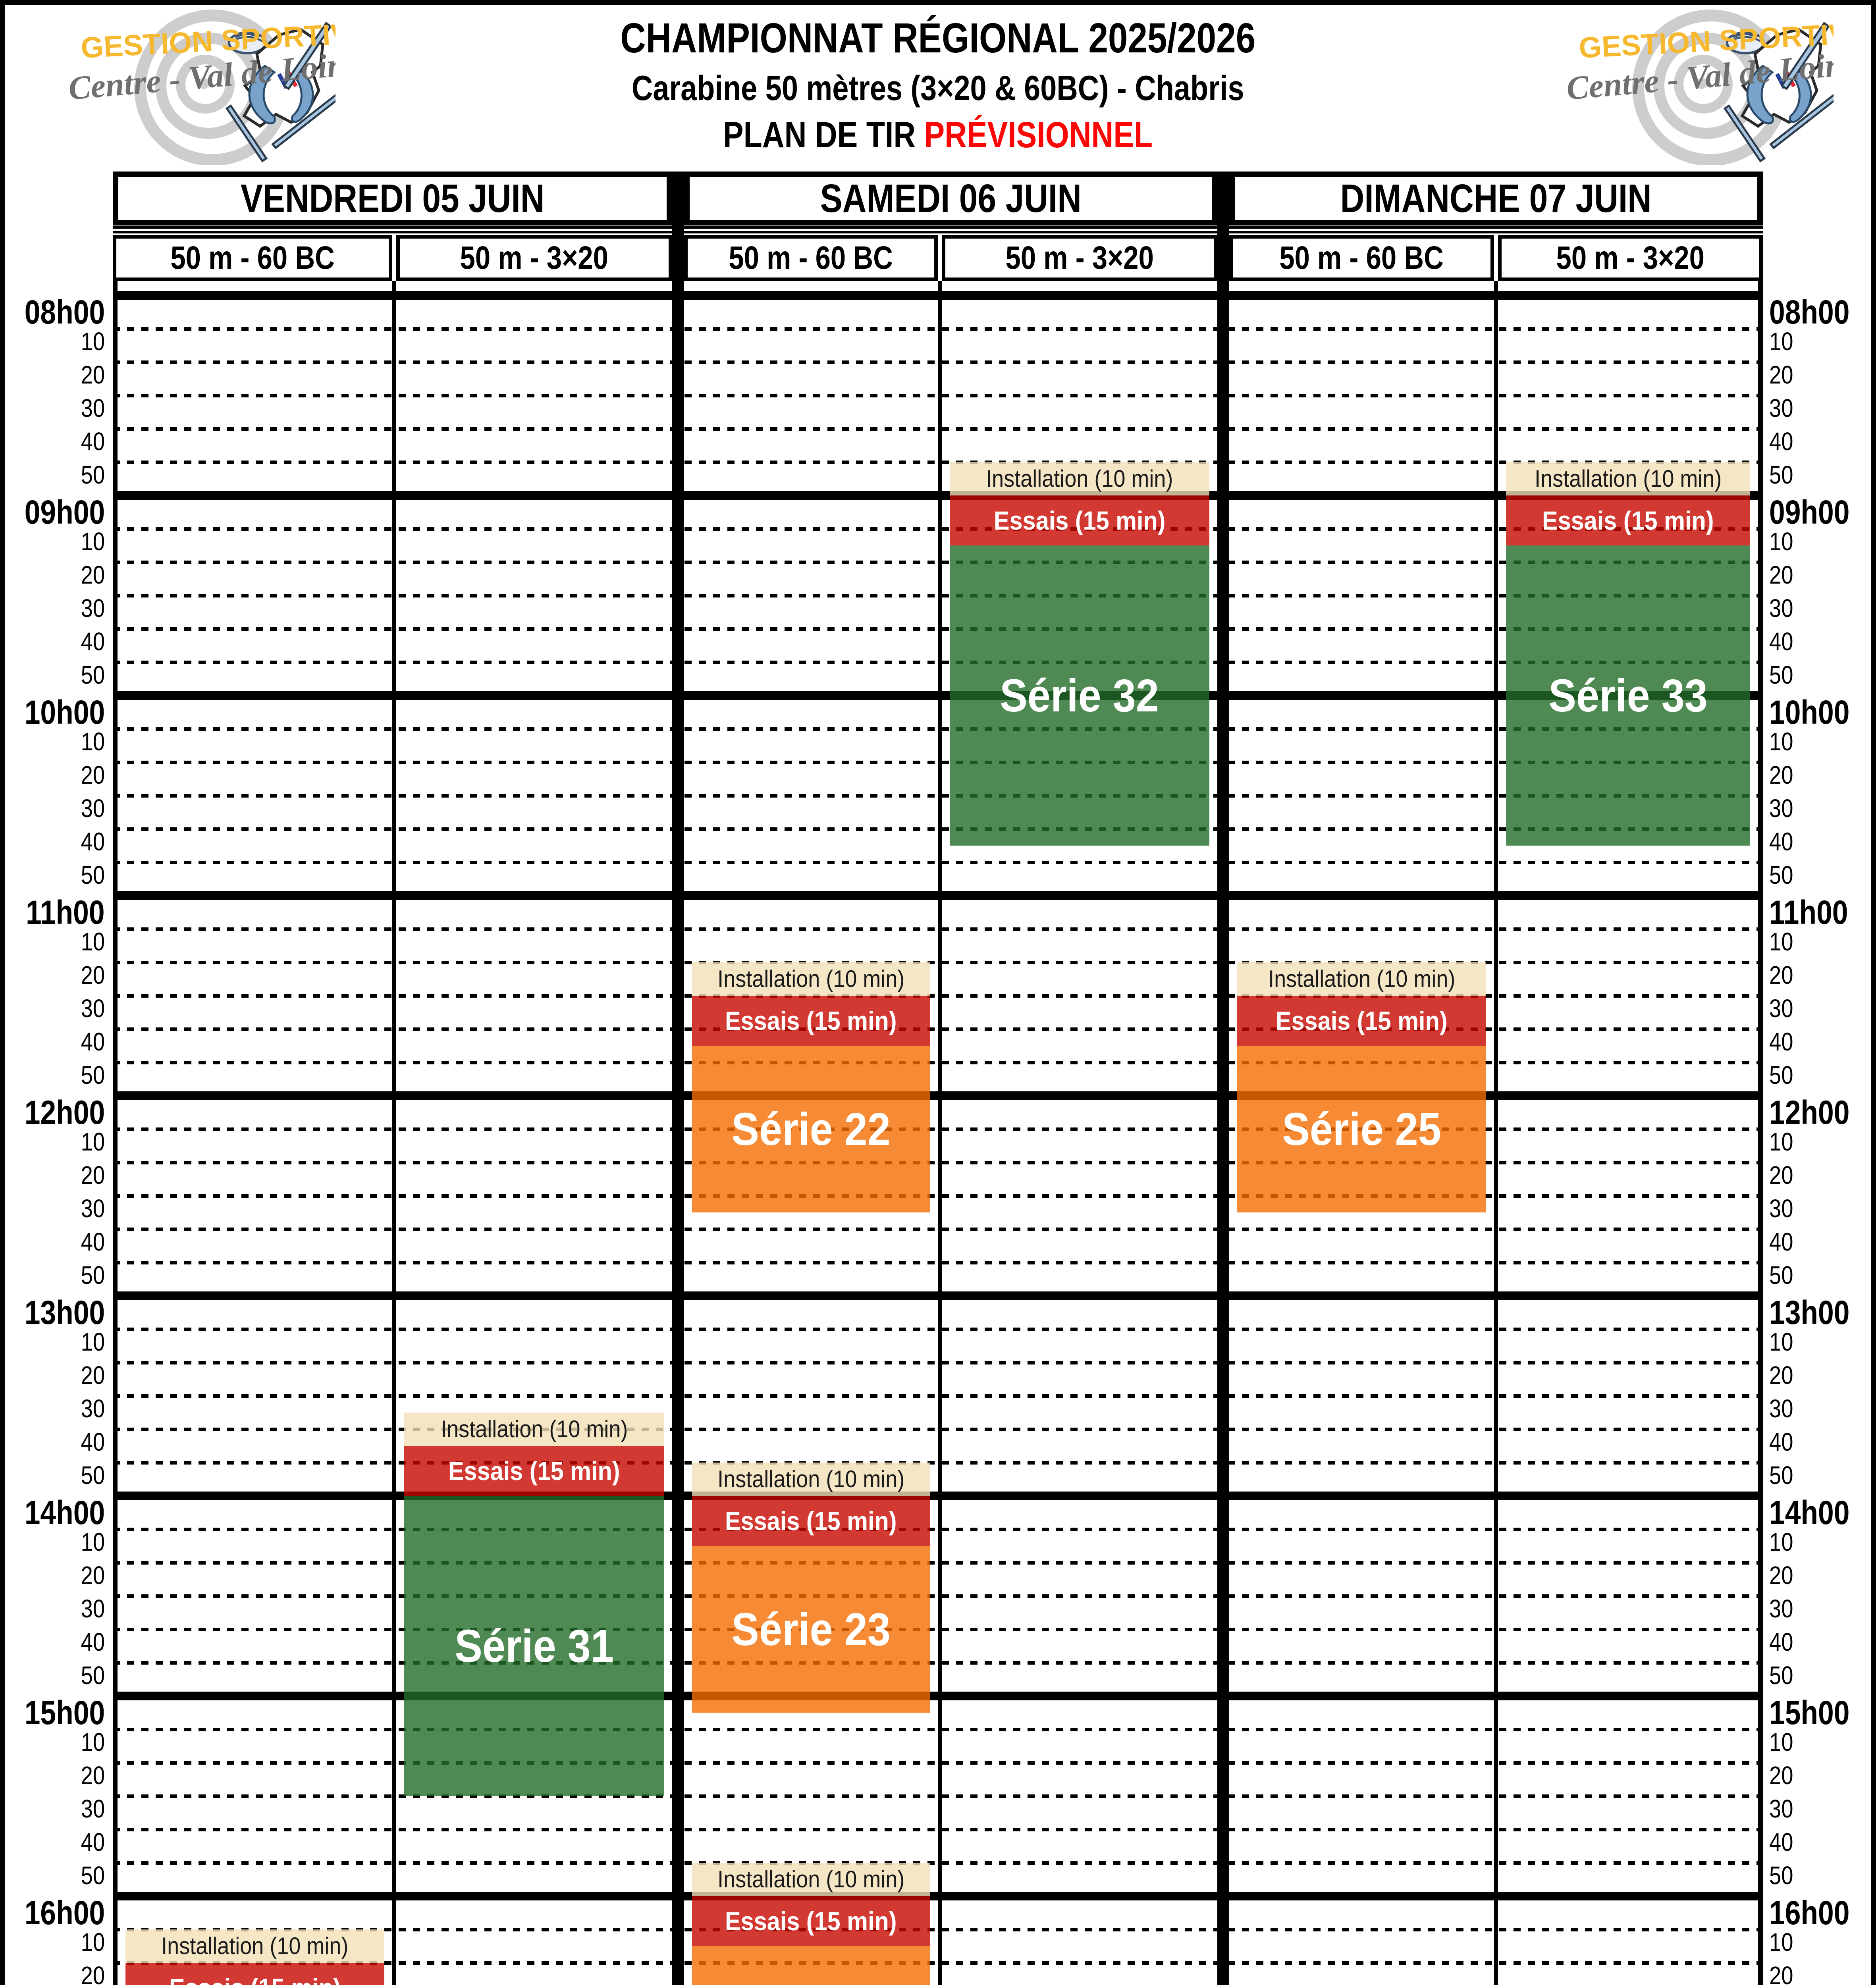 Image resolution: width=1876 pixels, height=1985 pixels. What do you see at coordinates (811, 1129) in the screenshot?
I see `event-serie-série-22: Série 22` at bounding box center [811, 1129].